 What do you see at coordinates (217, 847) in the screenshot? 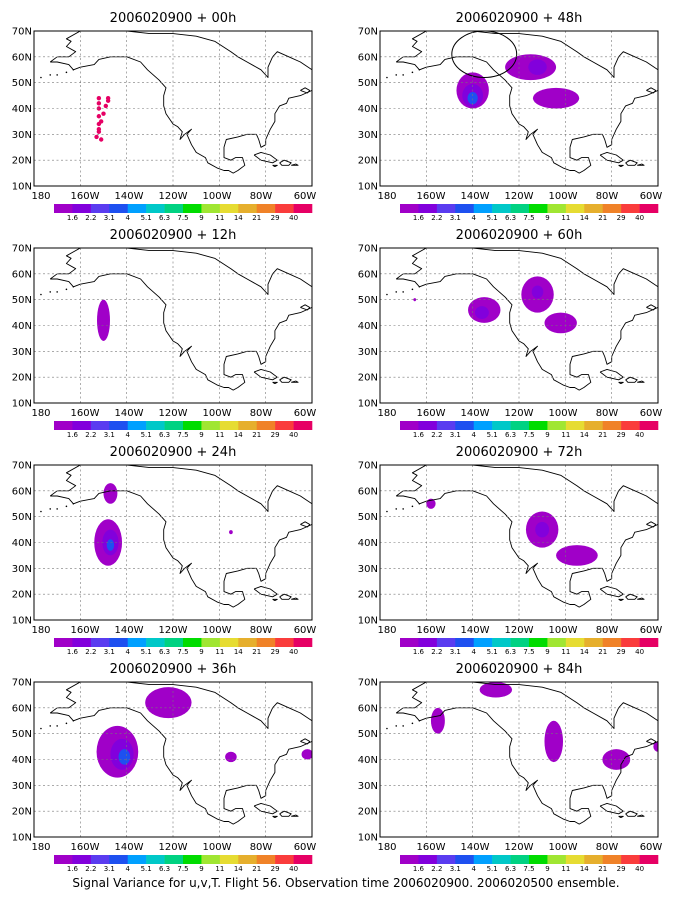
I see `lon-tick-label: 100W` at bounding box center [217, 847].